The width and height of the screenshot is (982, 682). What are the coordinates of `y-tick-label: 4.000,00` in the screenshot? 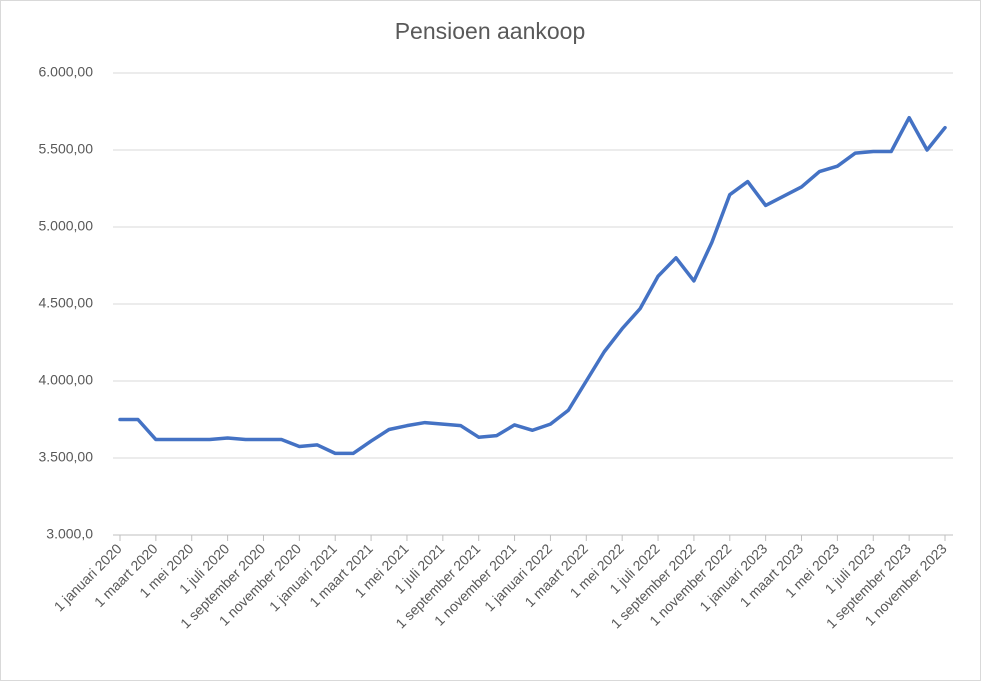 It's located at (66, 380).